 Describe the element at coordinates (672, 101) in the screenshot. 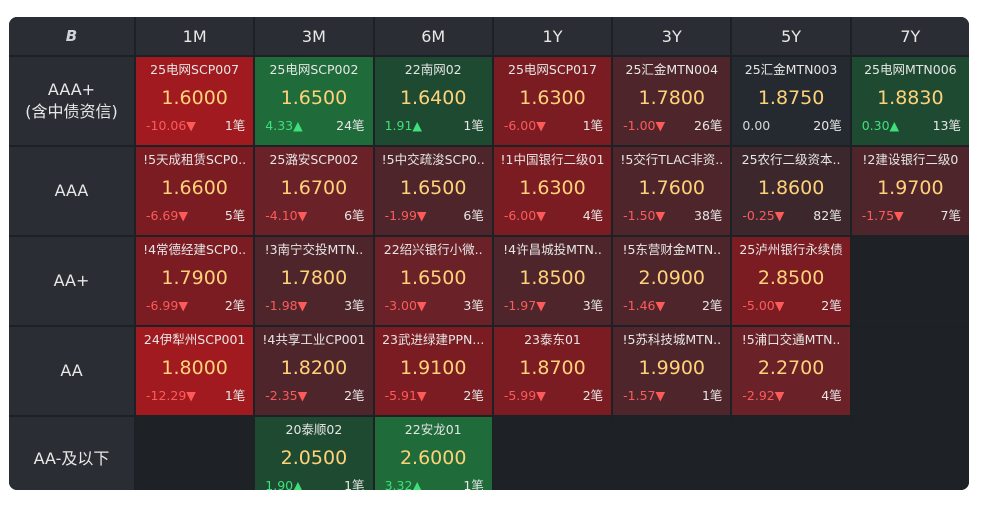

I see `bond-cell: 25汇金MTN004 1.7800 -1.00▼ 26笔` at that location.